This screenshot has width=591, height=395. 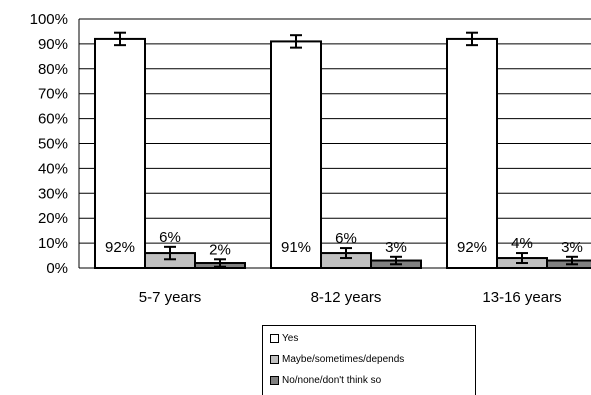 I want to click on legend-swatch-maybe, so click(x=274, y=359).